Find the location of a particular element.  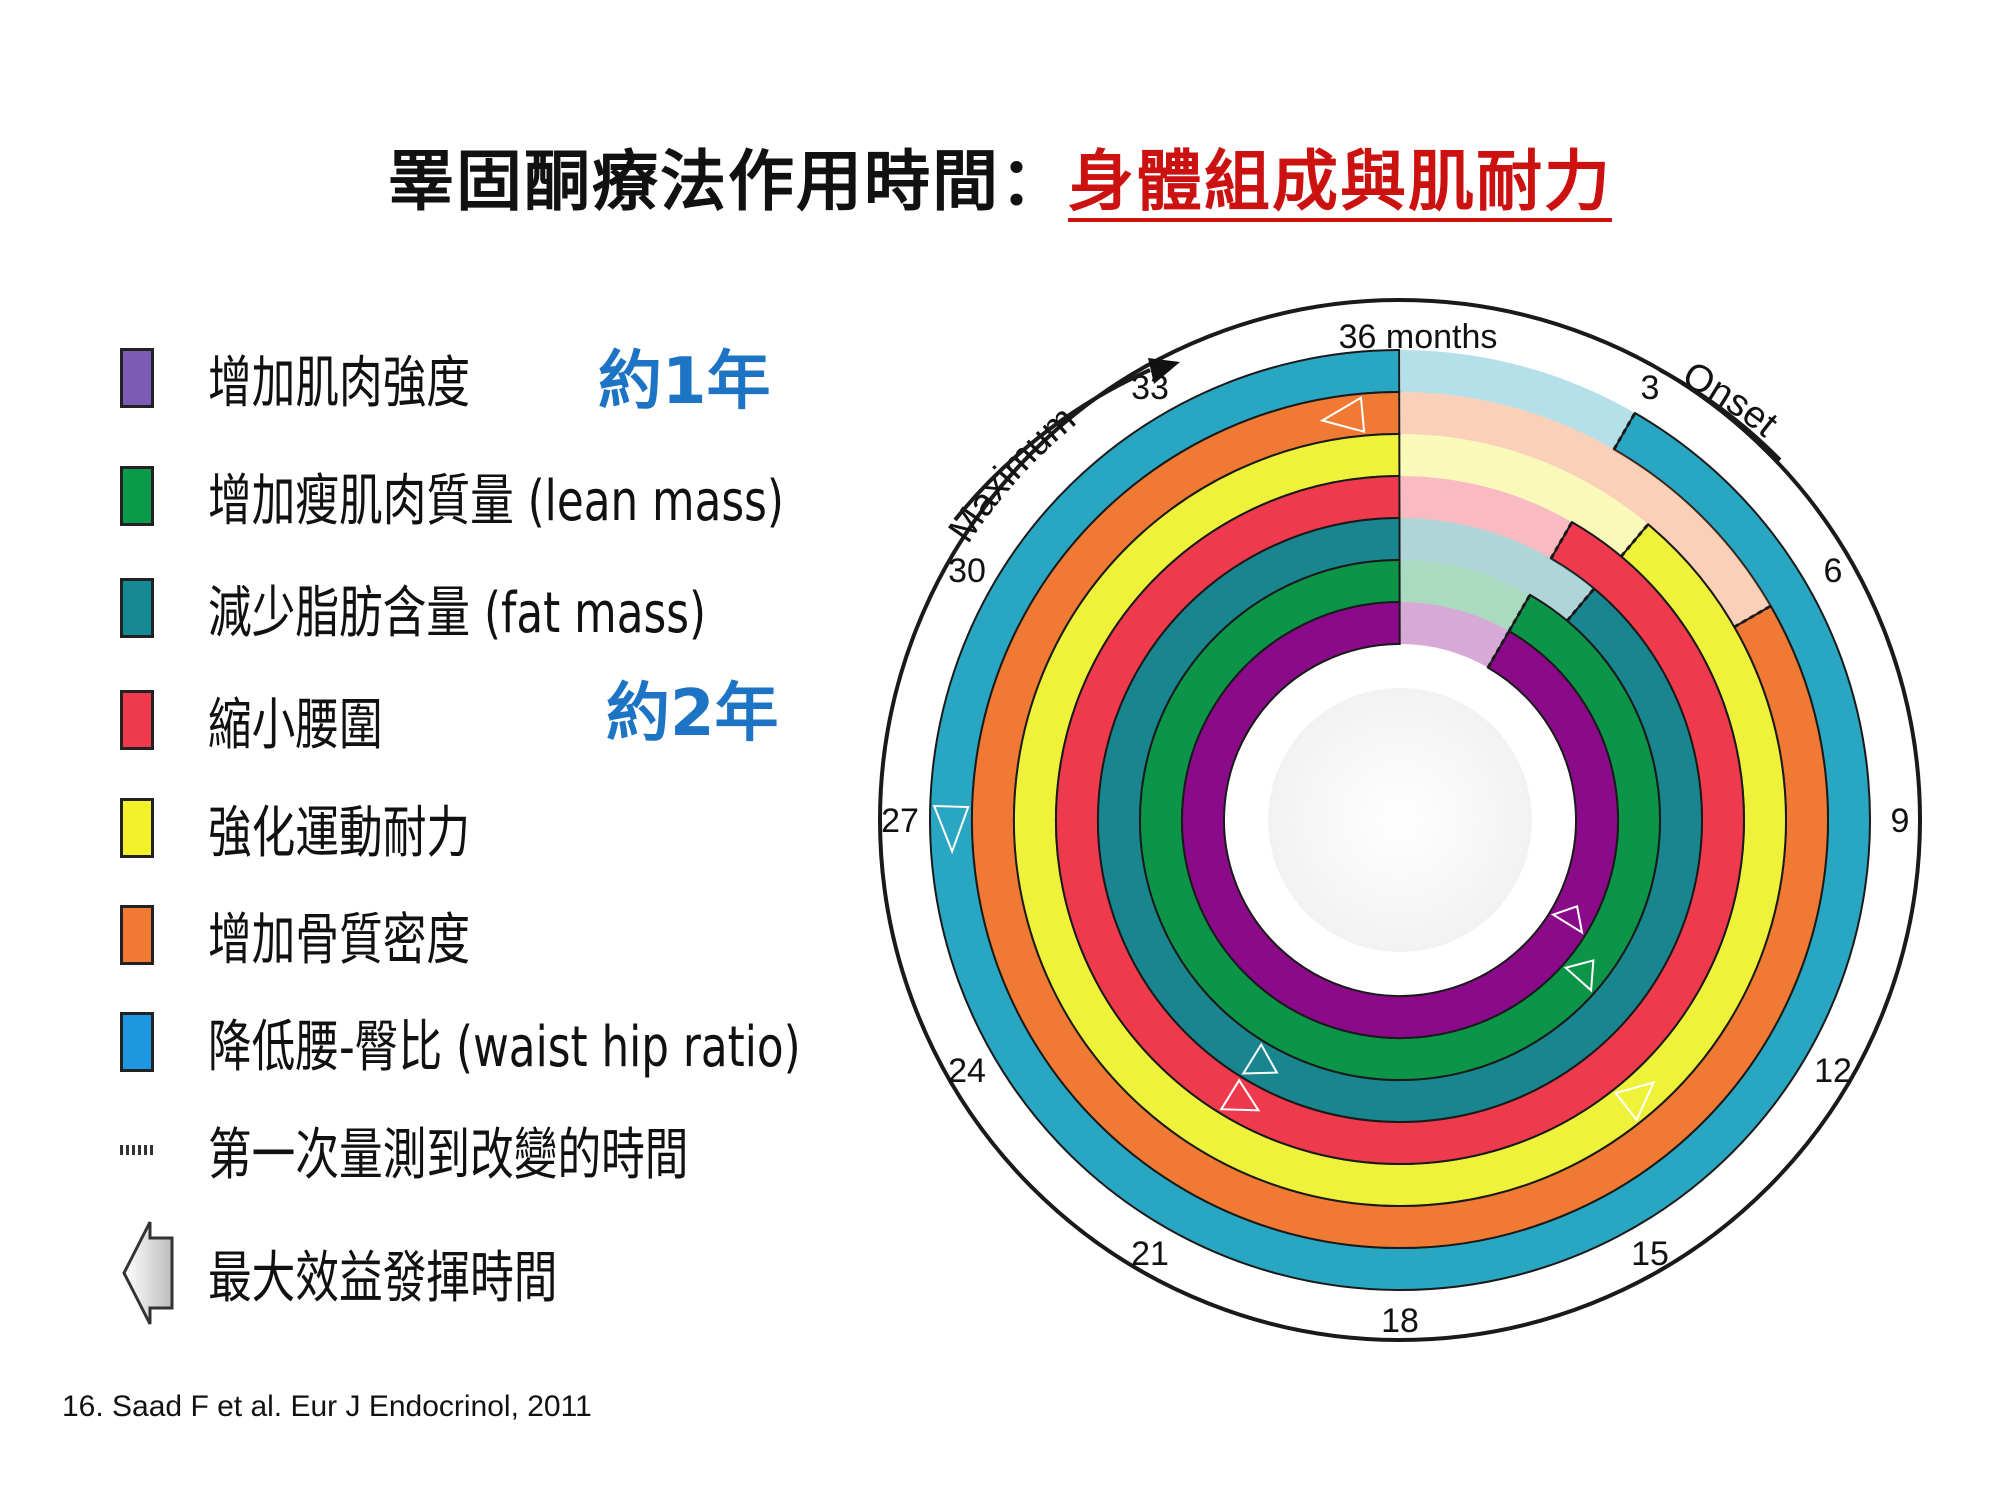

title-main: 睪固酮療法作用時間： is located at coordinates (728, 181).